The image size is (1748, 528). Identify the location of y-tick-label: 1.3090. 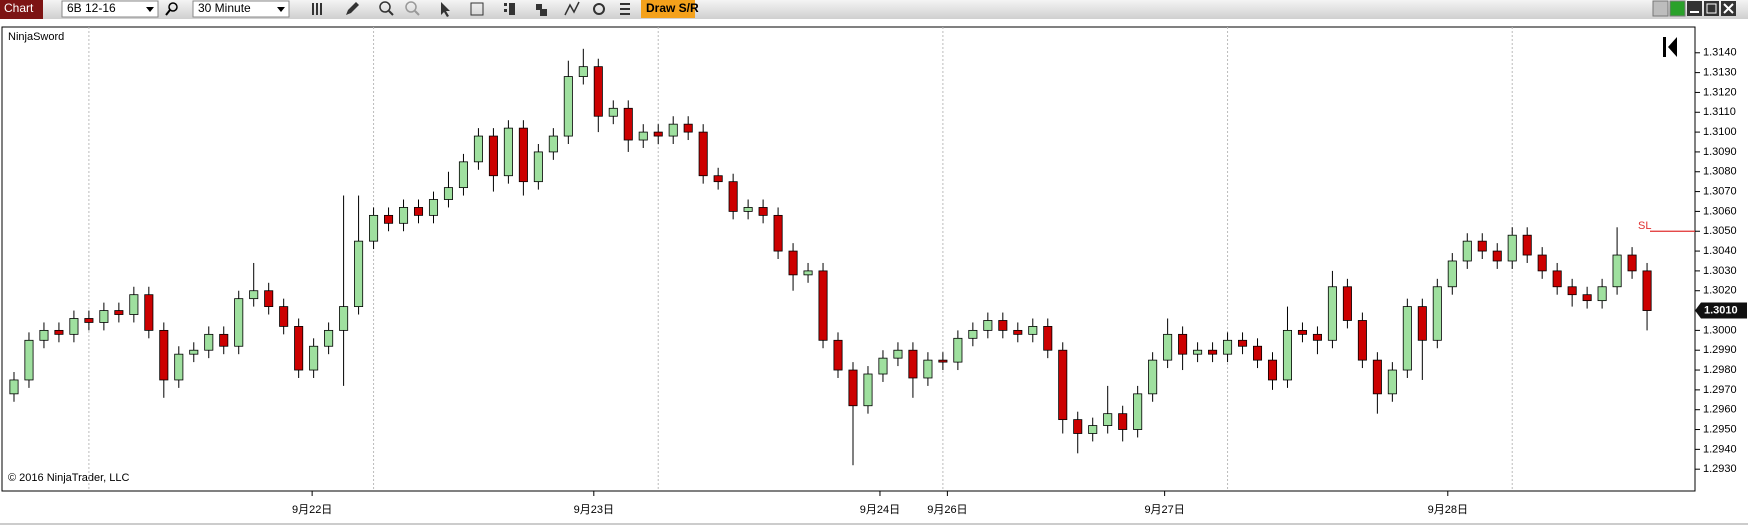
(1720, 152).